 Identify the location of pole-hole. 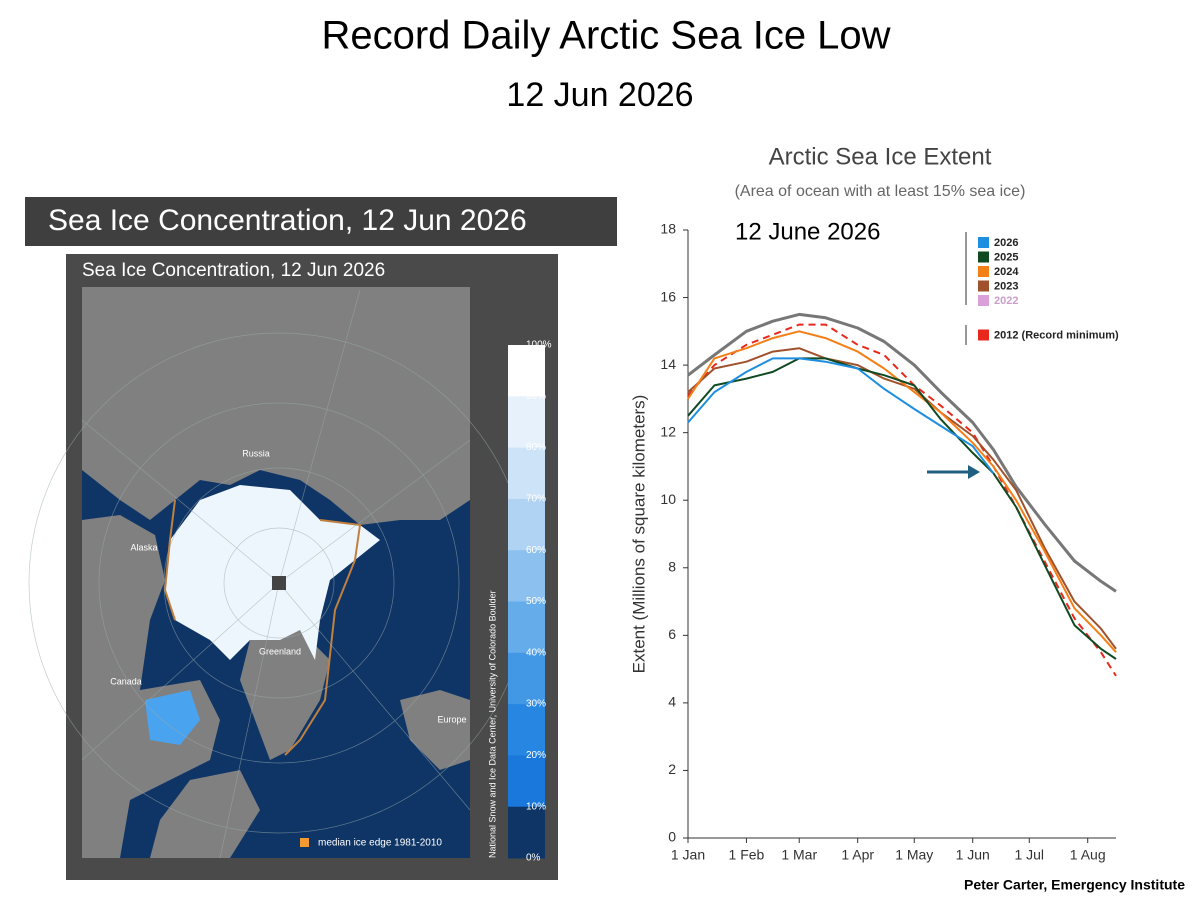
(279, 583).